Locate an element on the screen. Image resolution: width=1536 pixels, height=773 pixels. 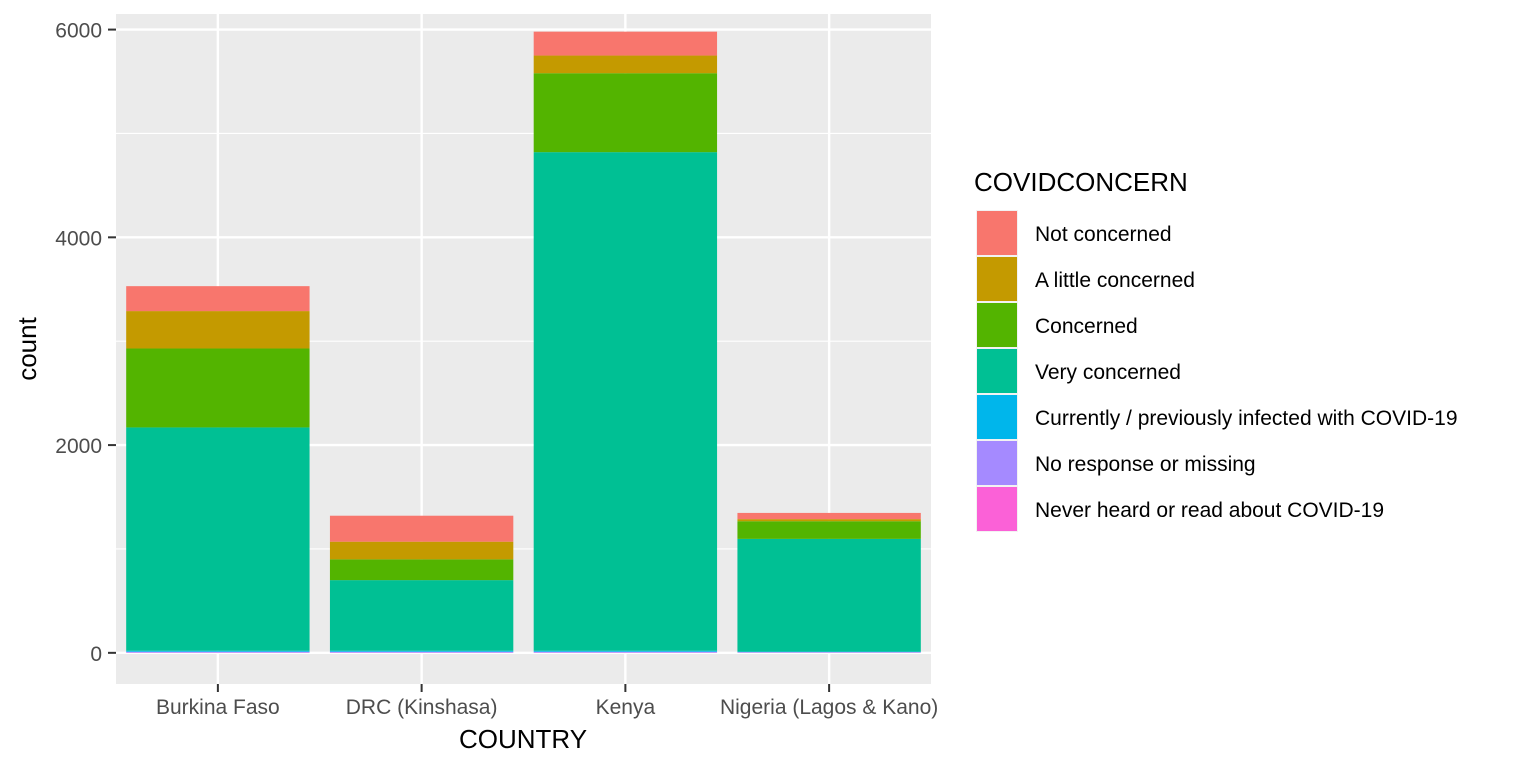
y-axis-title: count is located at coordinates (27, 348).